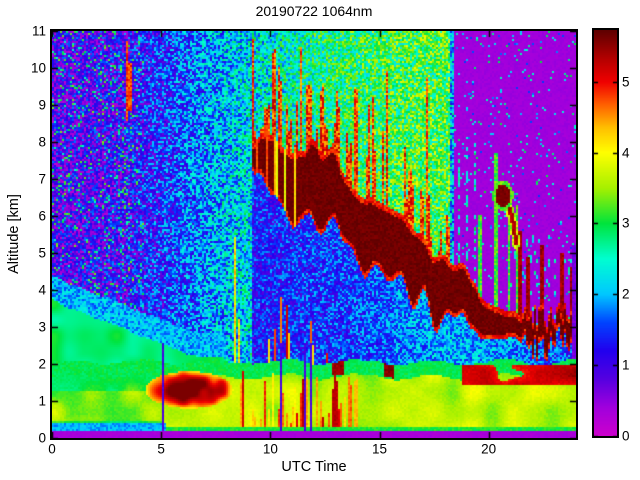  What do you see at coordinates (42, 438) in the screenshot?
I see `y-tick-label: 0` at bounding box center [42, 438].